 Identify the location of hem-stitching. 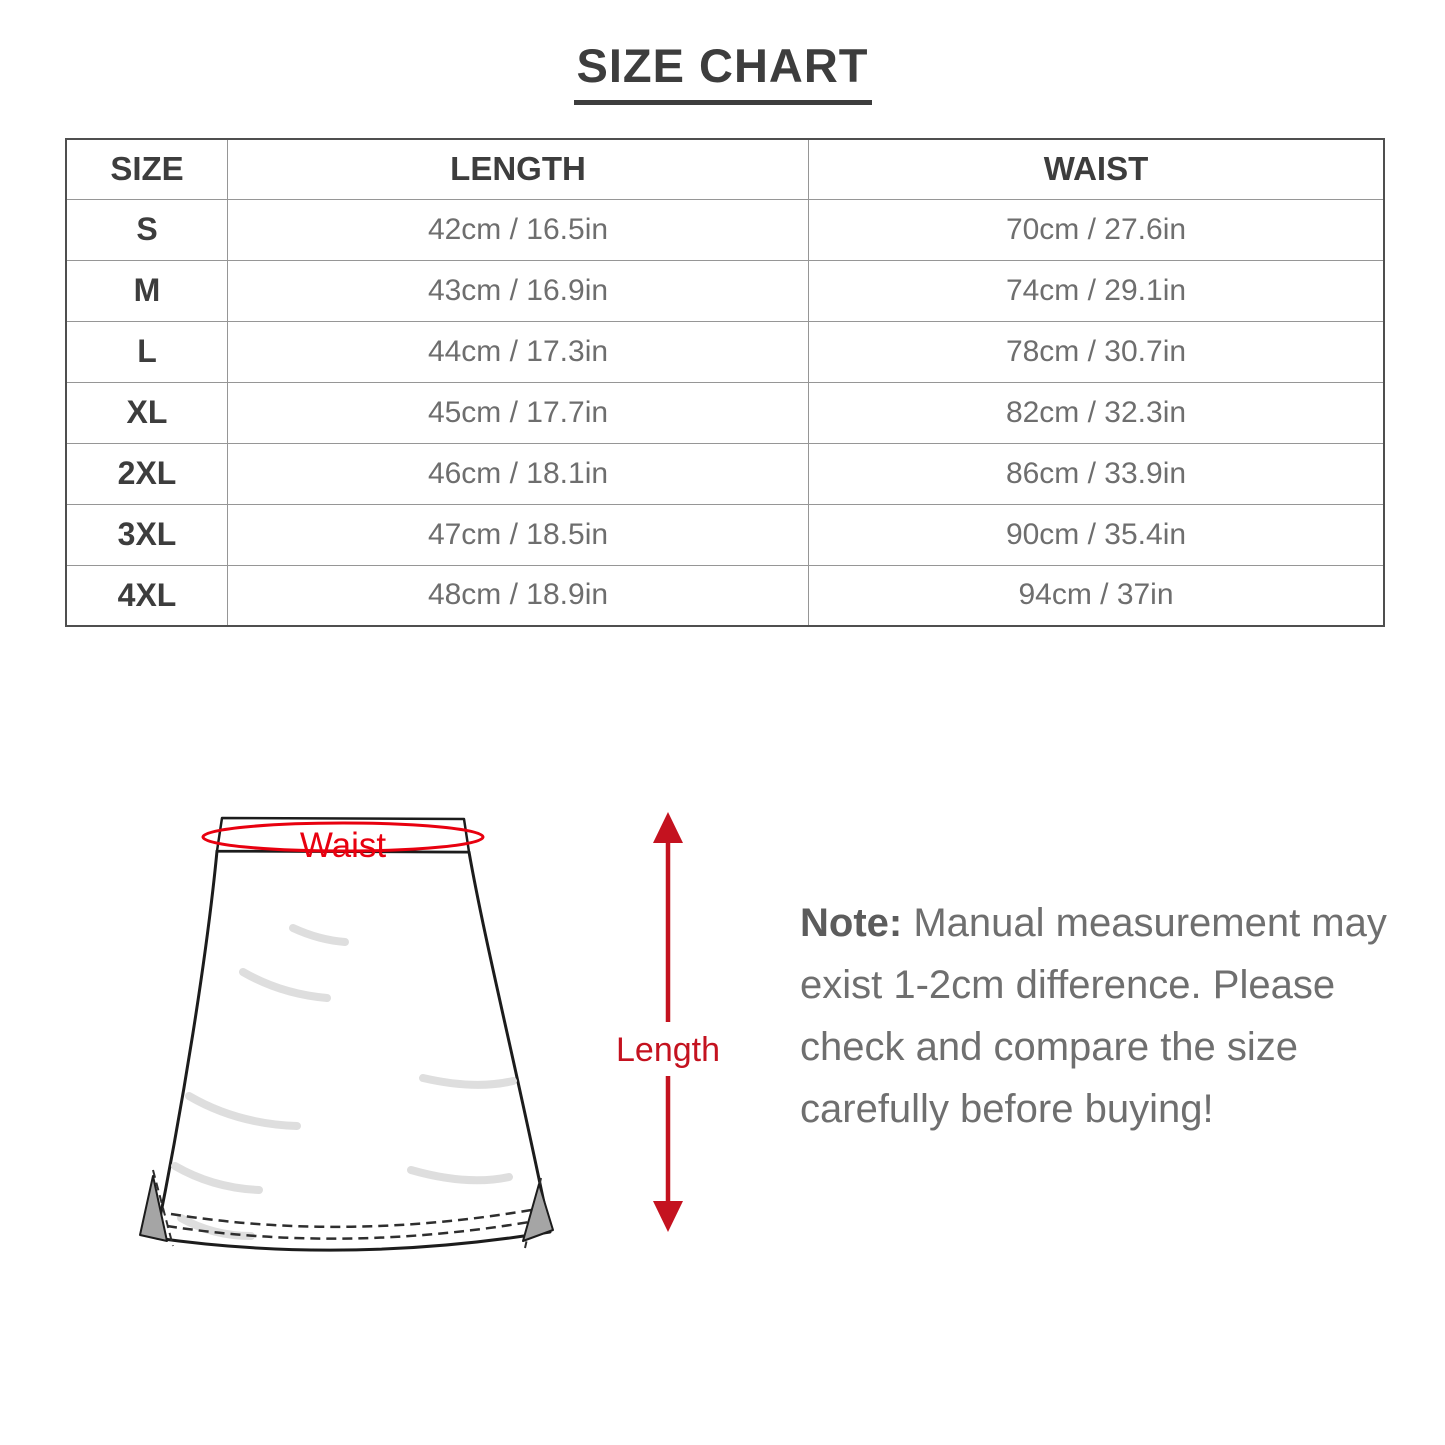
(354, 1223).